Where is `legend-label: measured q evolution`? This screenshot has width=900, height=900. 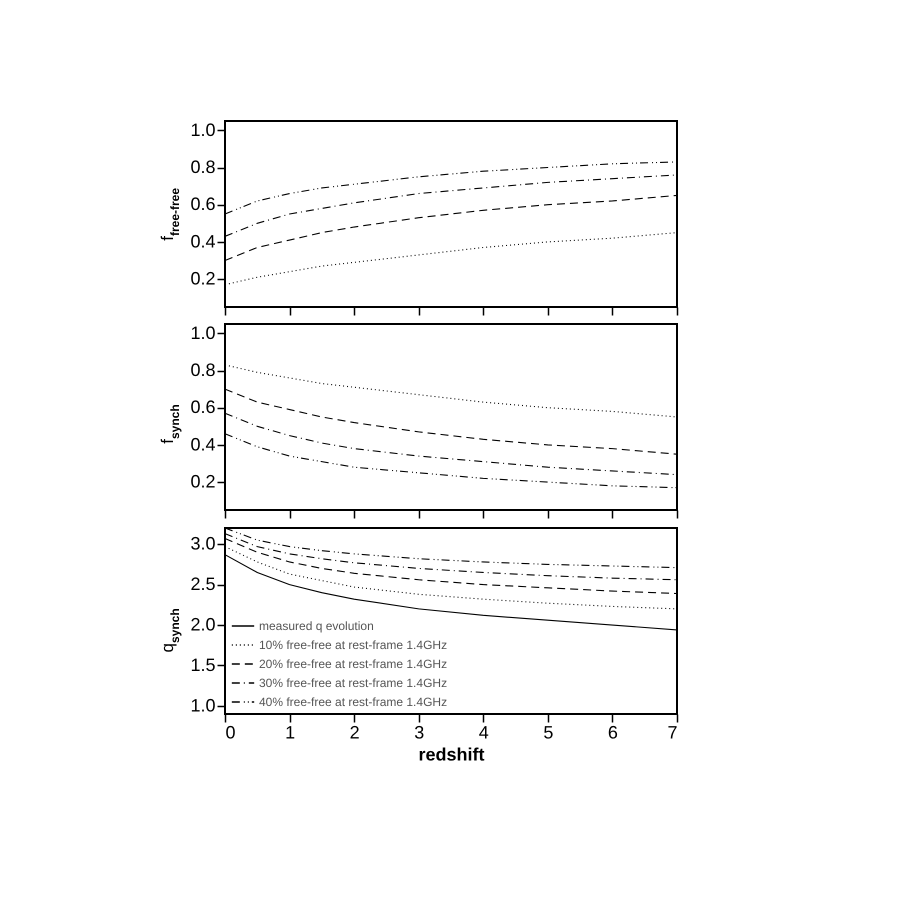
legend-label: measured q evolution is located at coordinates (316, 626).